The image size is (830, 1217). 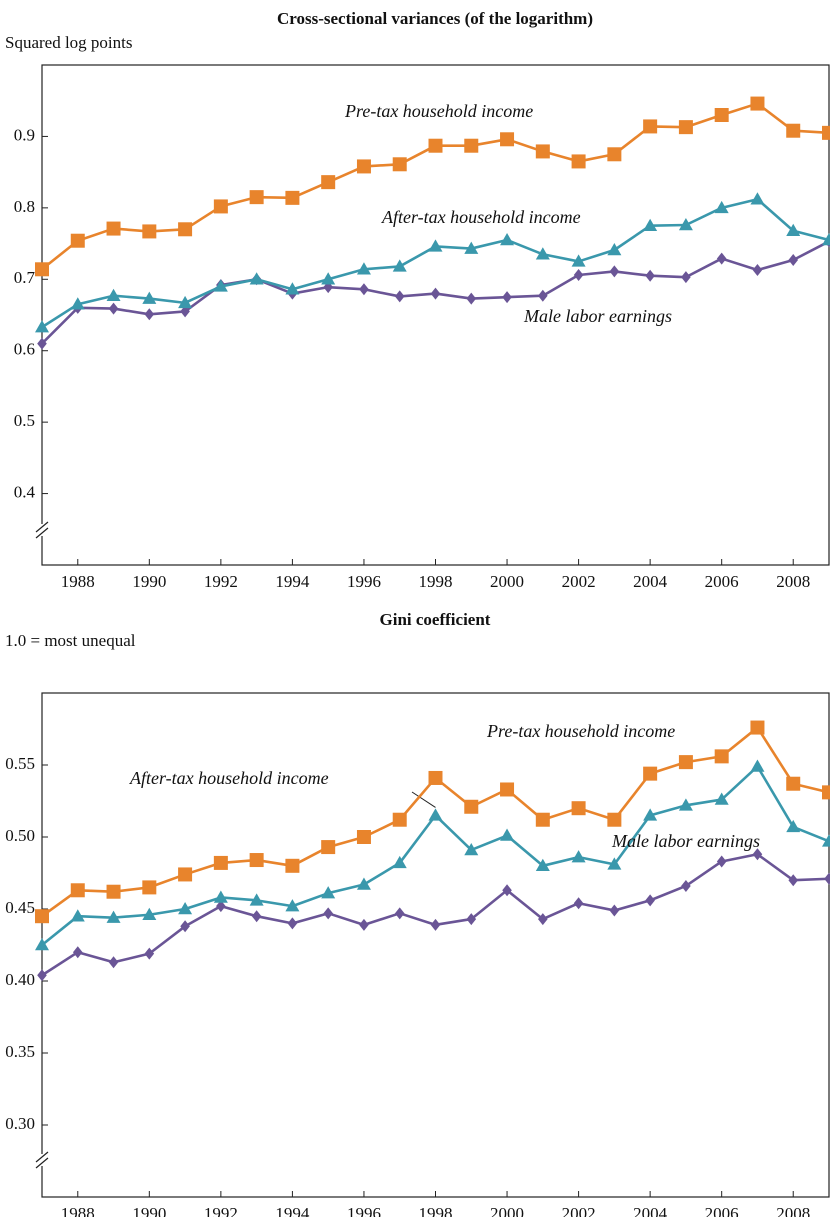 I want to click on y-axis-label: 1.0 = most unequal, so click(x=70, y=640).